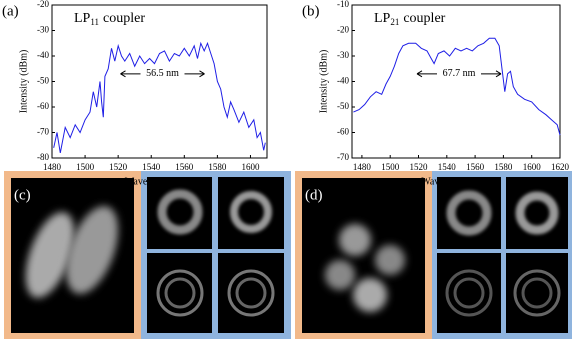  I want to click on panel-label: (a), so click(10, 11).